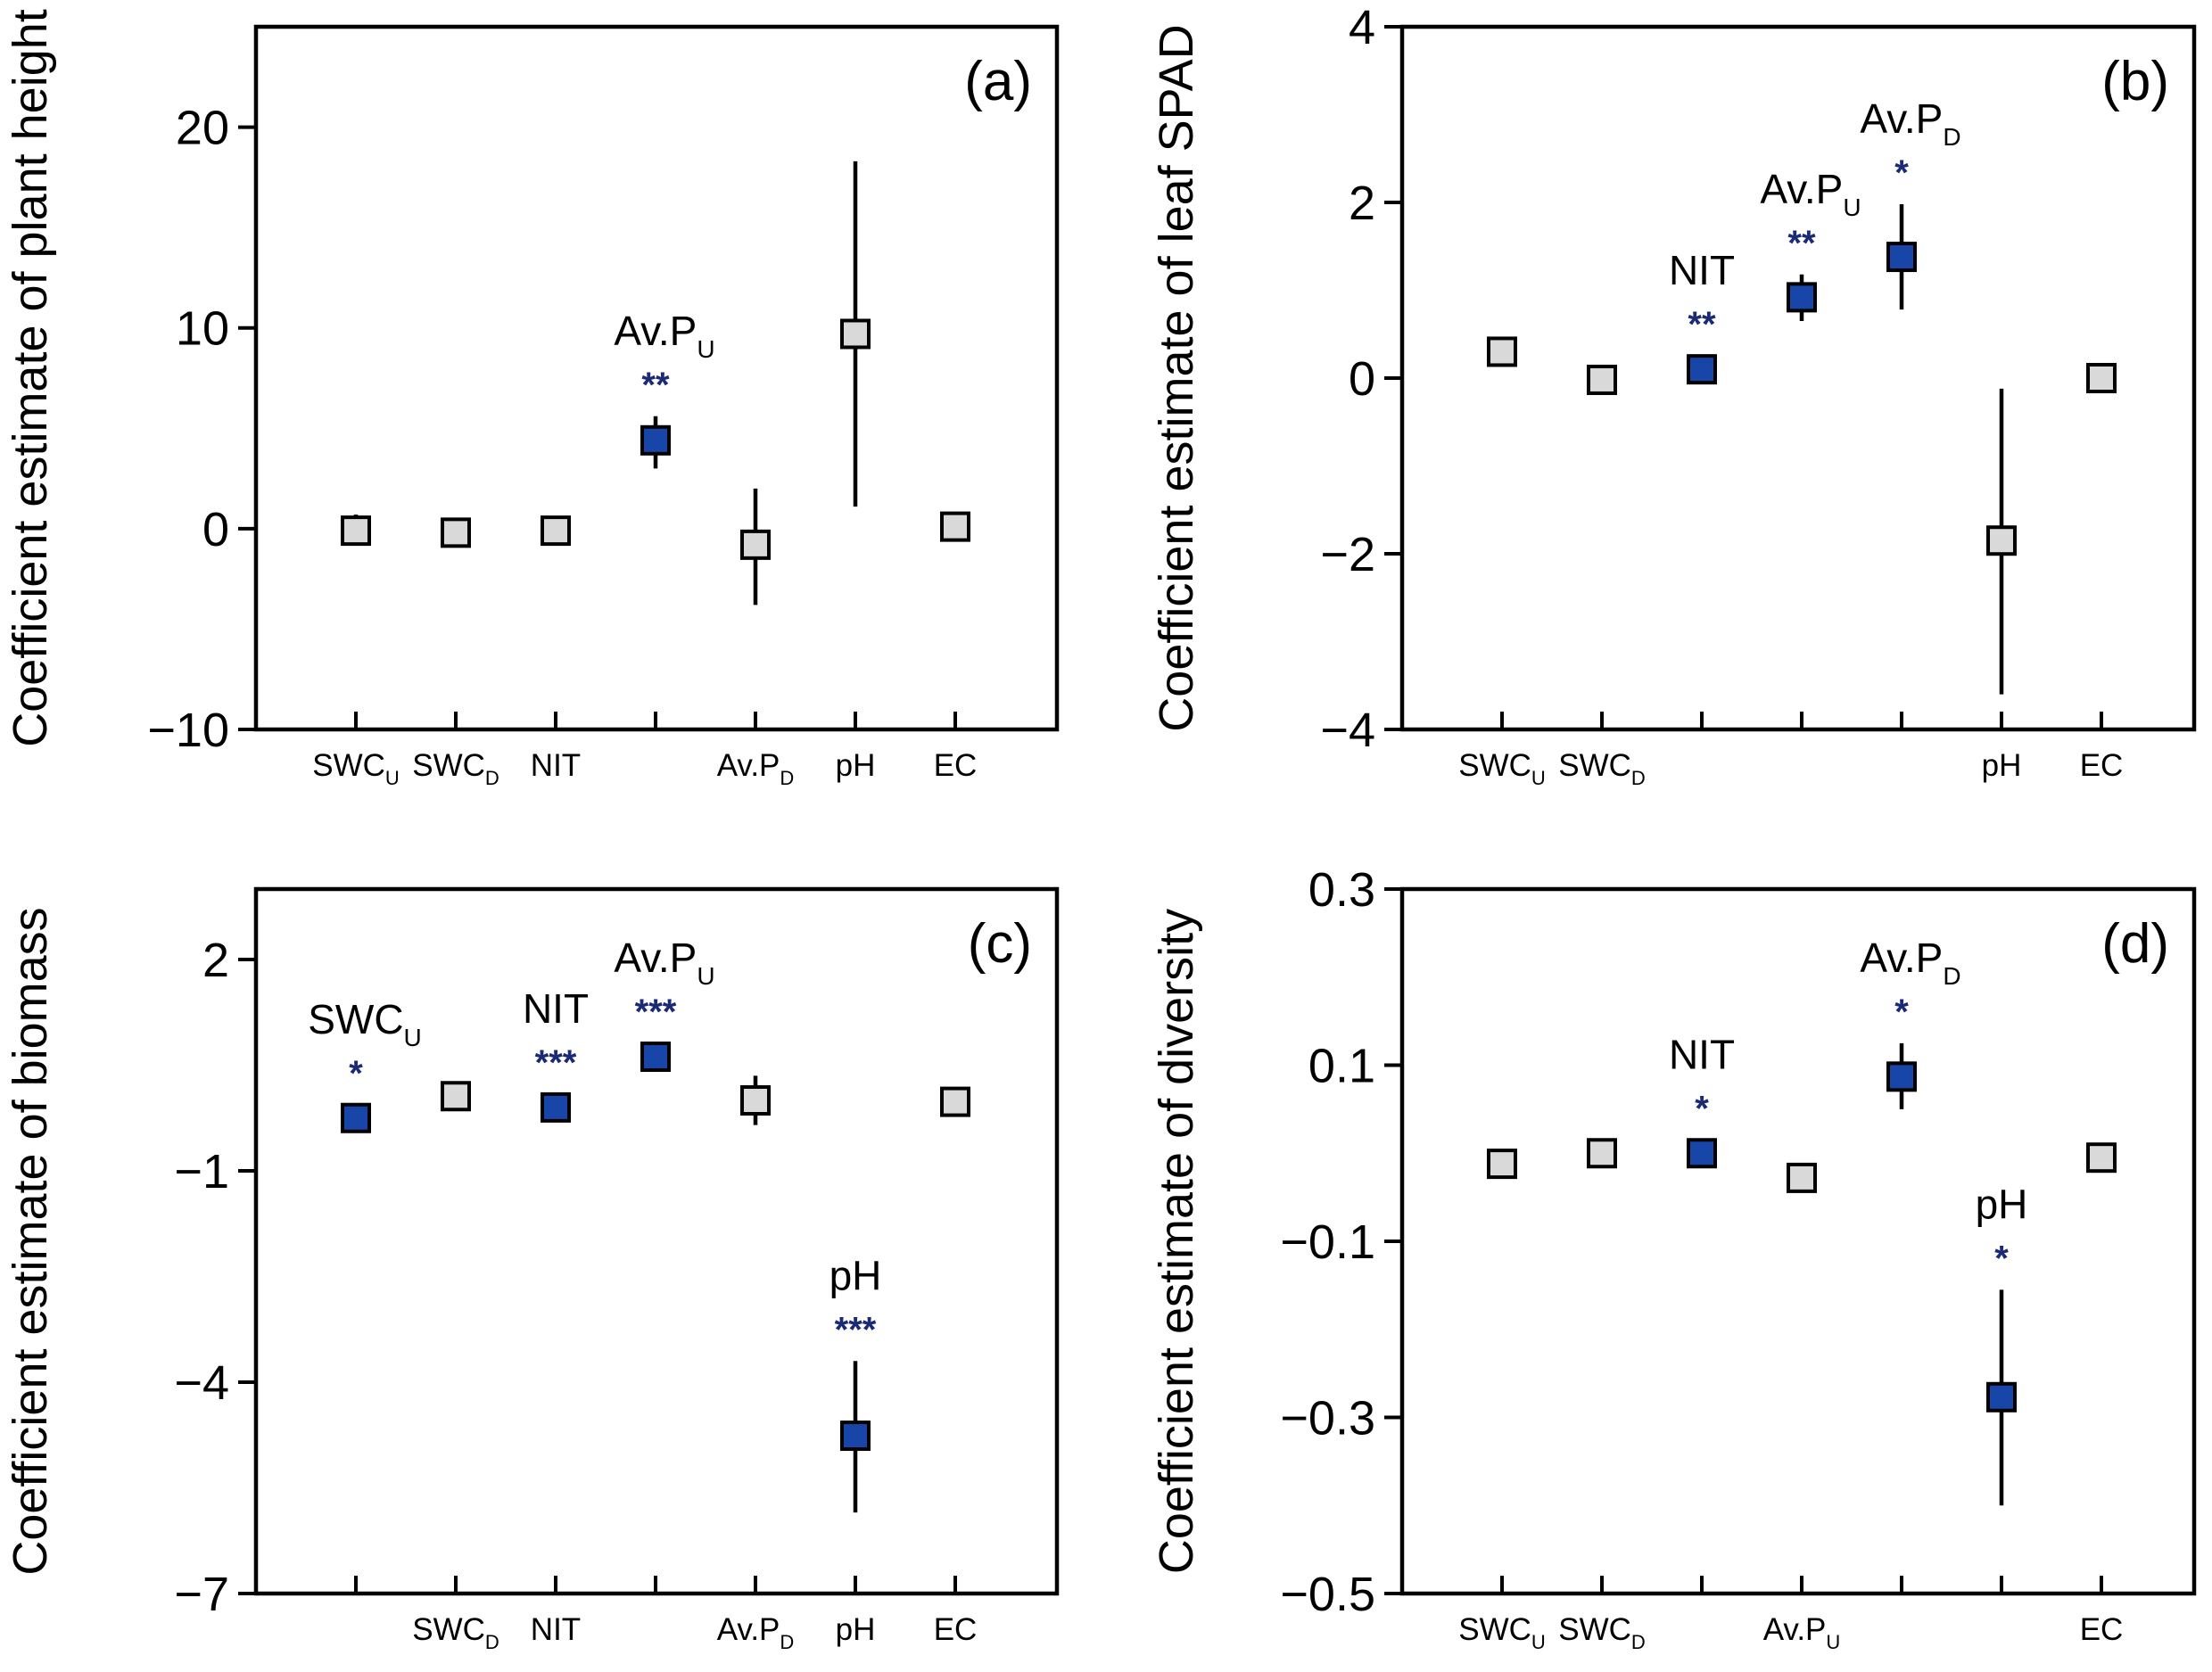  I want to click on annotation-label: SWCU, so click(365, 1023).